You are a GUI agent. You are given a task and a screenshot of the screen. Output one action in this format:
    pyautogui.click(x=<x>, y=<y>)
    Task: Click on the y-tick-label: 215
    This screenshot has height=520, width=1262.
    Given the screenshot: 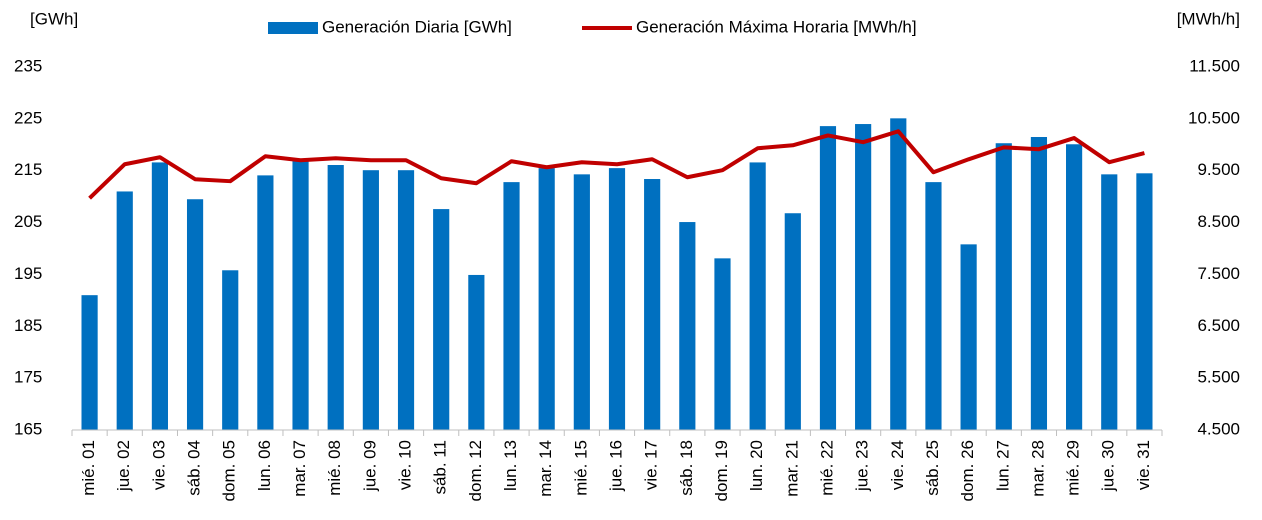 What is the action you would take?
    pyautogui.click(x=28, y=169)
    